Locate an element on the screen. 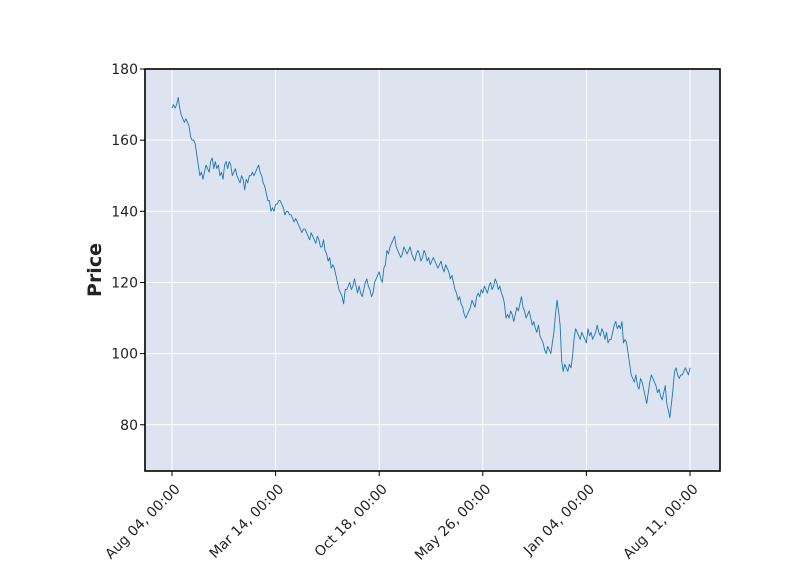 The width and height of the screenshot is (800, 575). y-axis-label: Price is located at coordinates (95, 270).